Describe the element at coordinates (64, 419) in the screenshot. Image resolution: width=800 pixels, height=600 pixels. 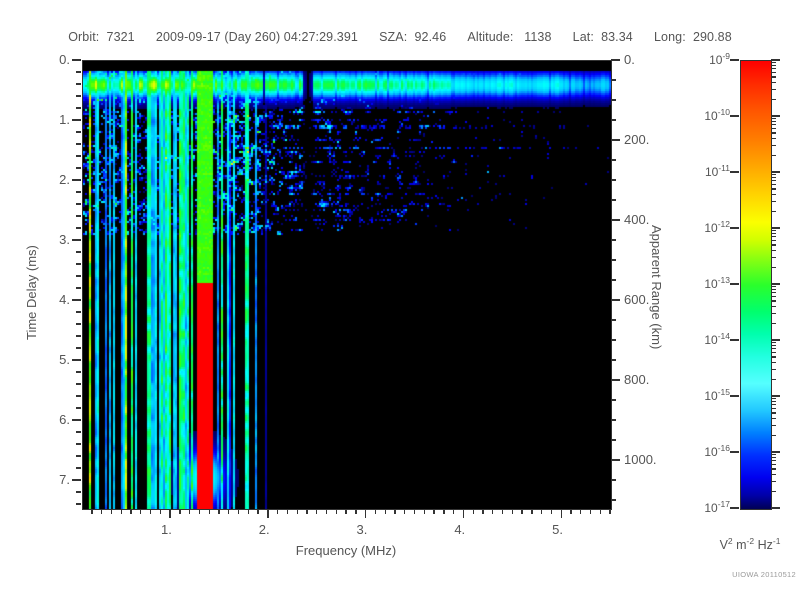
I see `y-left-tick-label: 6.` at that location.